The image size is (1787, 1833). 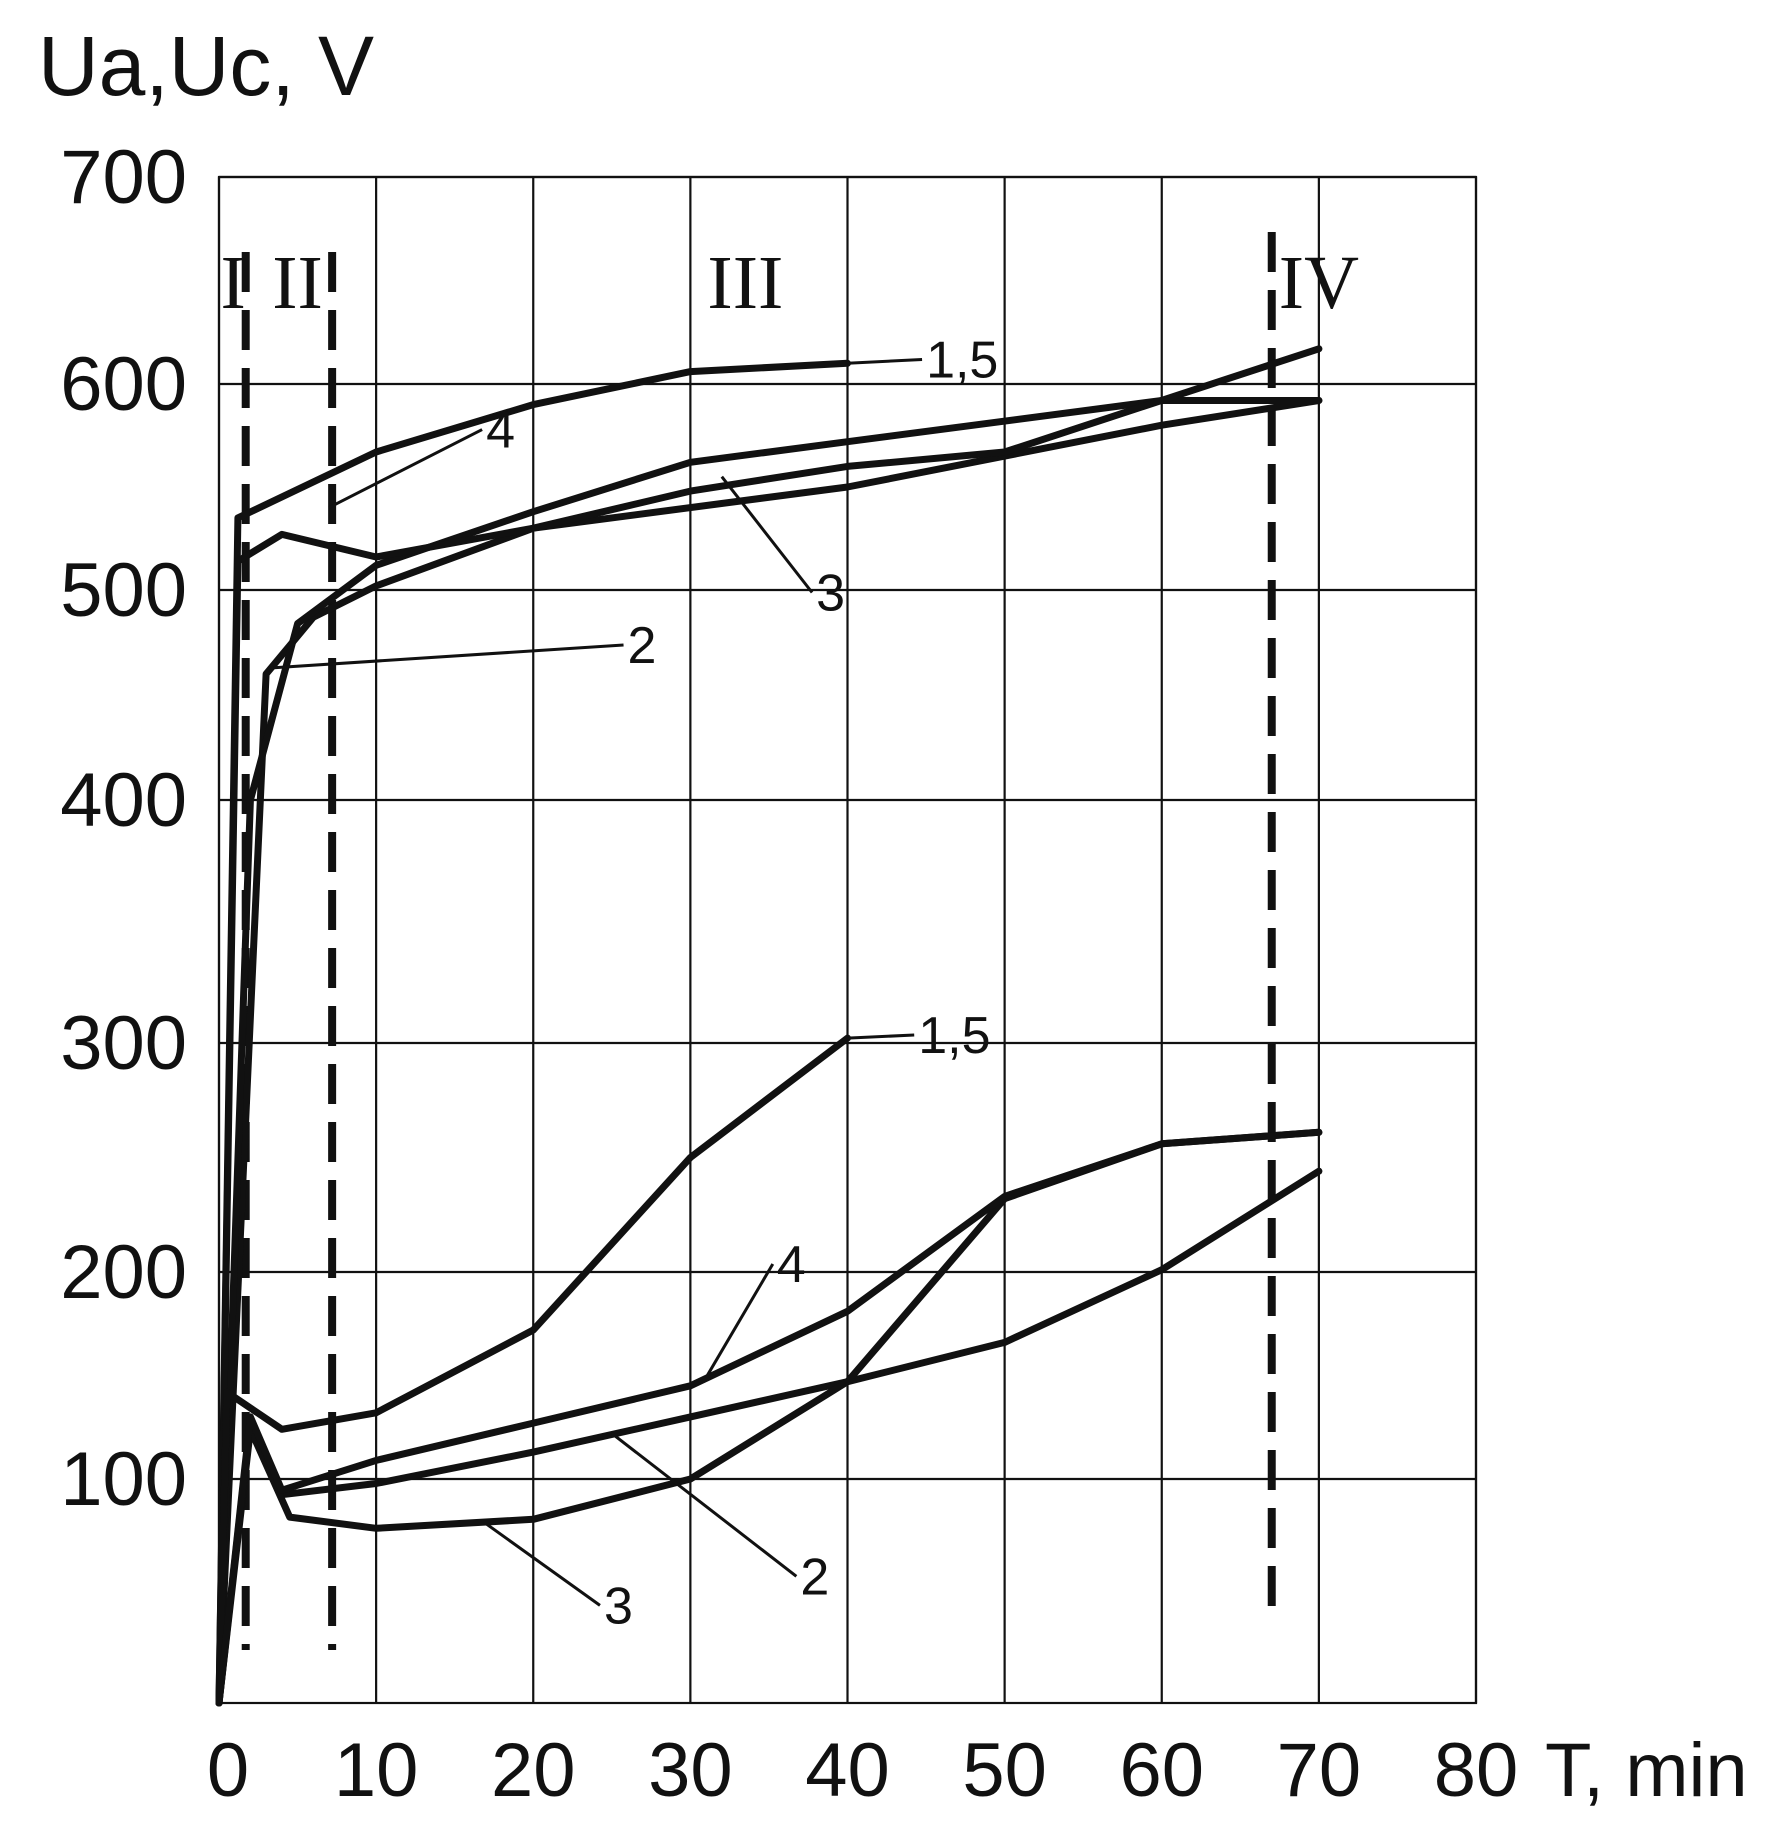 What do you see at coordinates (123, 800) in the screenshot?
I see `y-tick-400: 400` at bounding box center [123, 800].